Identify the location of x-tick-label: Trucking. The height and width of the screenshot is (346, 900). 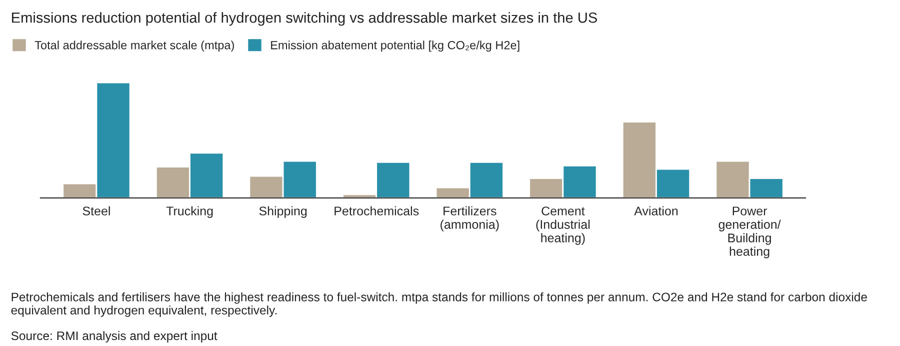
(189, 212).